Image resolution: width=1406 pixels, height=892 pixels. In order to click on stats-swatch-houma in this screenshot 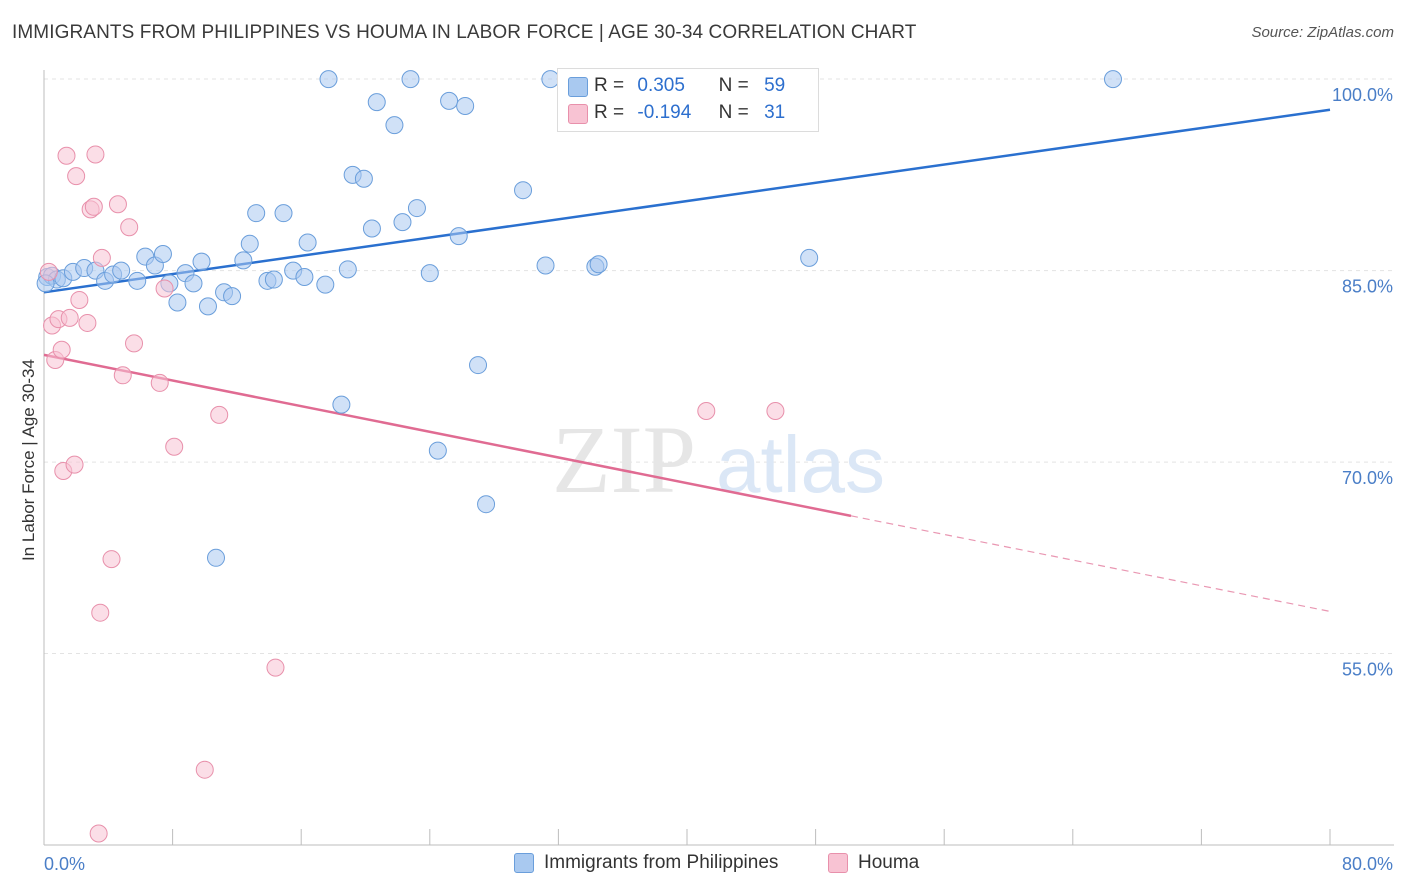, I will do `click(578, 114)`.